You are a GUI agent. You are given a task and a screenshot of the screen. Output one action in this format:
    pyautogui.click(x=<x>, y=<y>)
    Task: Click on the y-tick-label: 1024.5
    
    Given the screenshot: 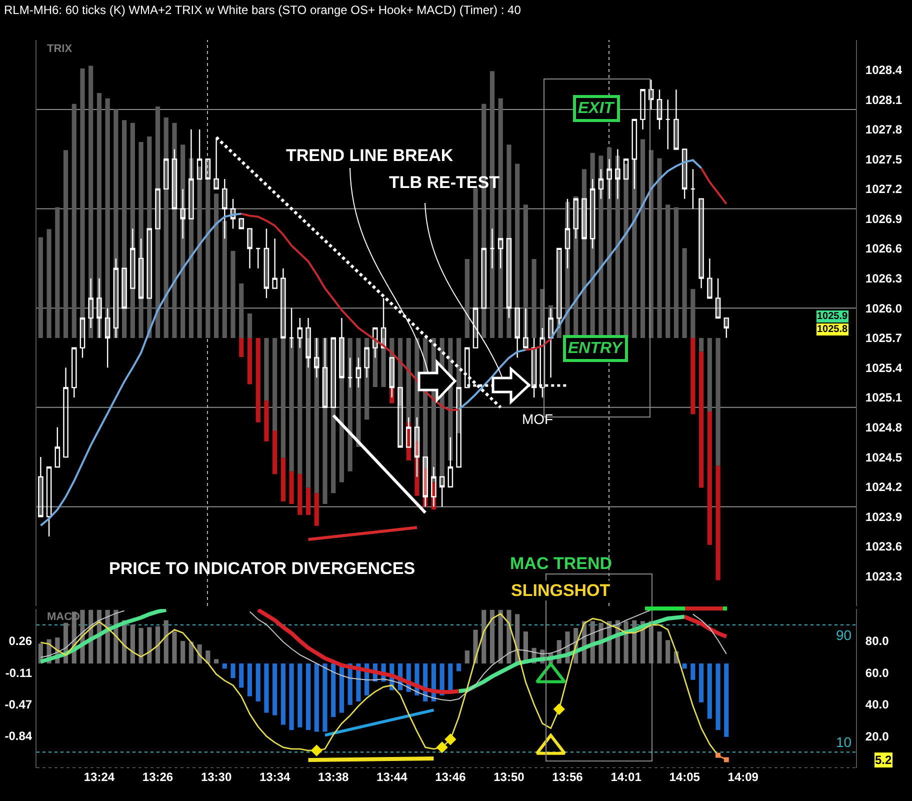 What is the action you would take?
    pyautogui.click(x=883, y=457)
    